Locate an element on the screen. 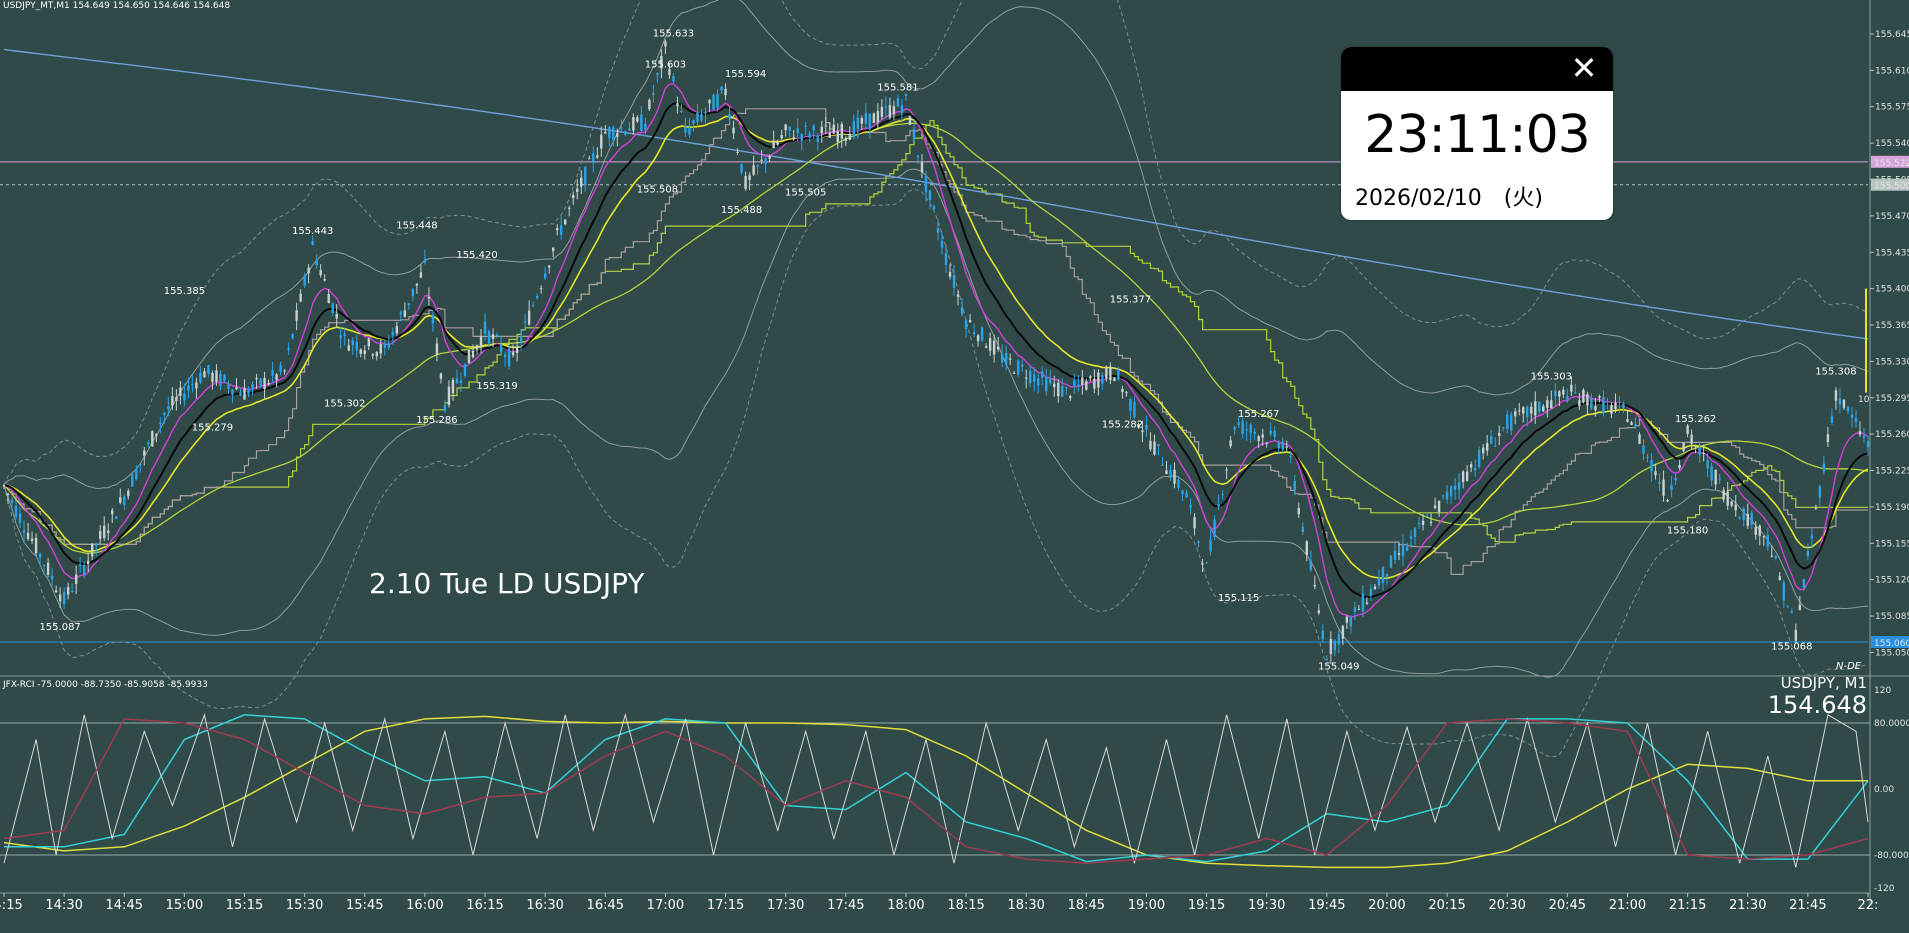 This screenshot has width=1909, height=933. price-annotation: 155.319 is located at coordinates (496, 386).